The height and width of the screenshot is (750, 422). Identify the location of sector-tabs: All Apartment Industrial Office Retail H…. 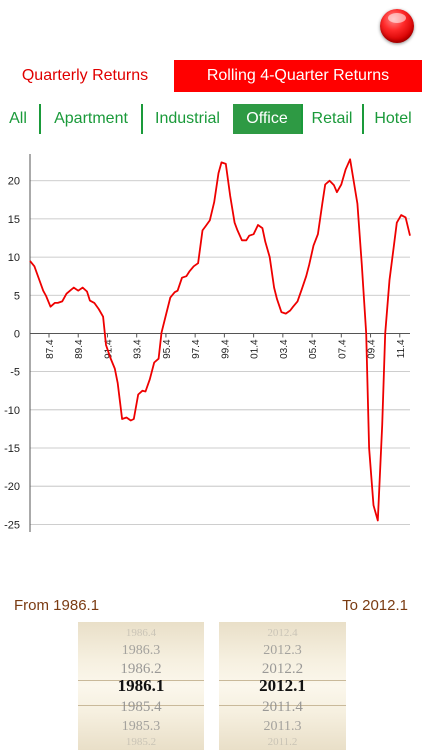
(211, 119).